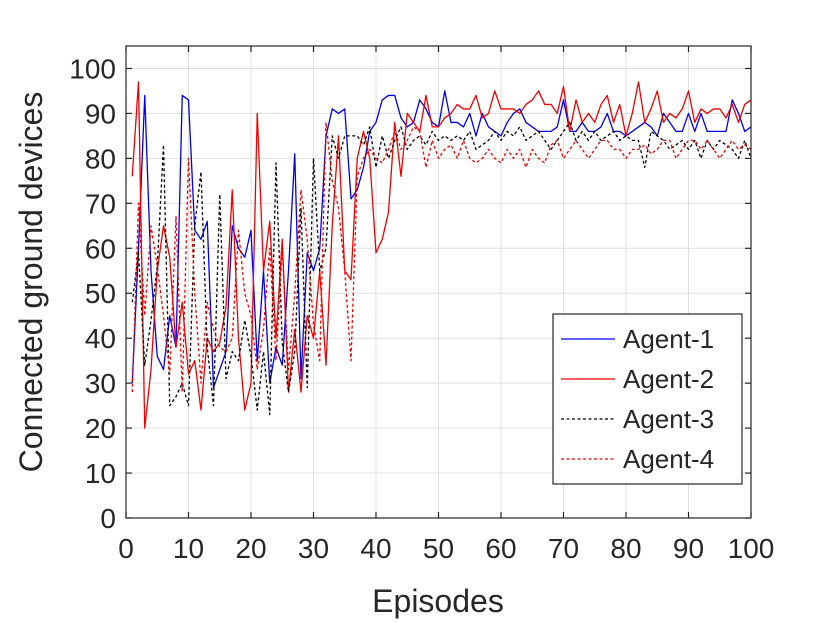  I want to click on x-tick-label: 80, so click(625, 548).